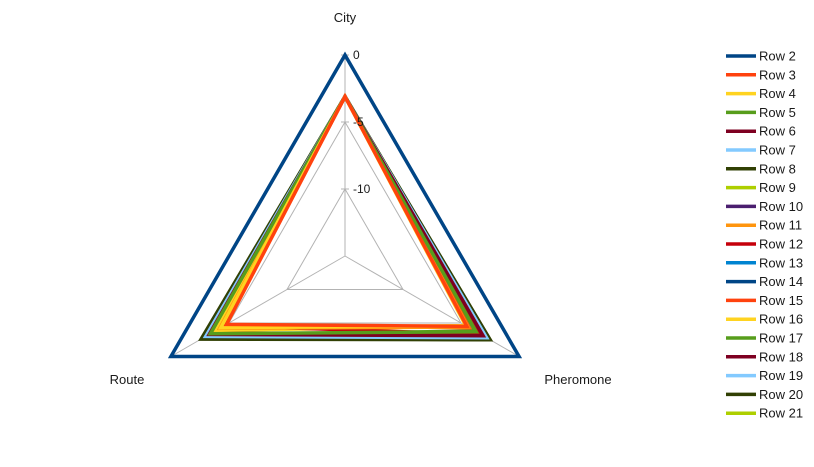  What do you see at coordinates (781, 300) in the screenshot?
I see `legend-label: Row 15` at bounding box center [781, 300].